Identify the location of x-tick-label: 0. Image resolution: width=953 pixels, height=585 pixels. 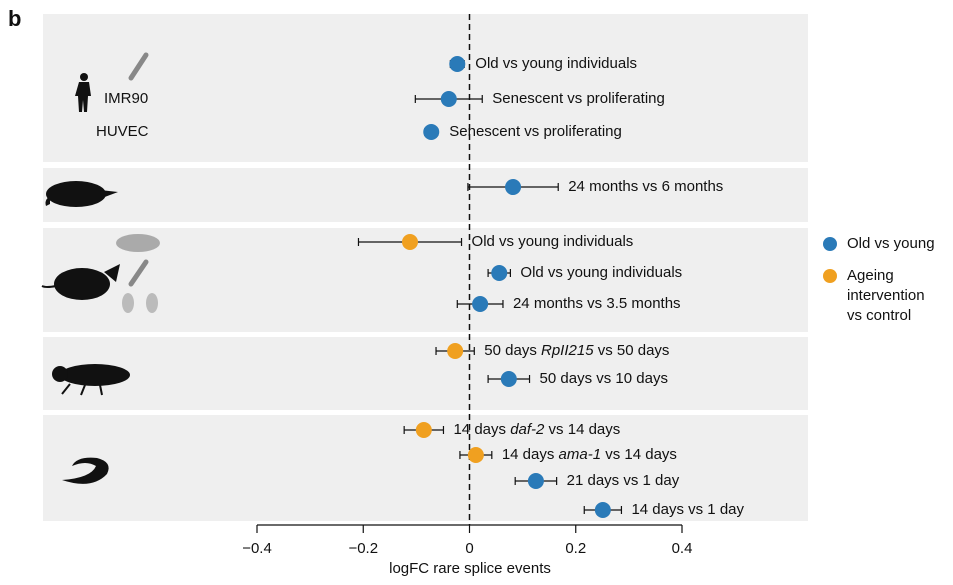
(469, 548).